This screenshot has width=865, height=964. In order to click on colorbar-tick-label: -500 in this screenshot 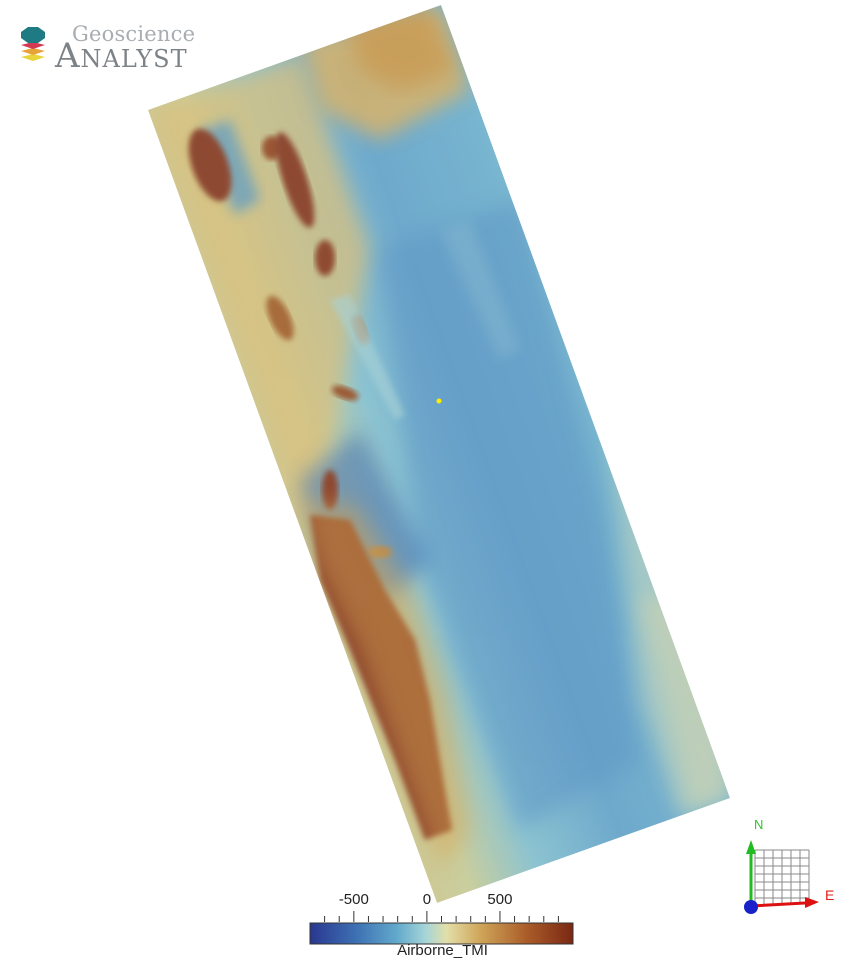, I will do `click(353, 899)`.